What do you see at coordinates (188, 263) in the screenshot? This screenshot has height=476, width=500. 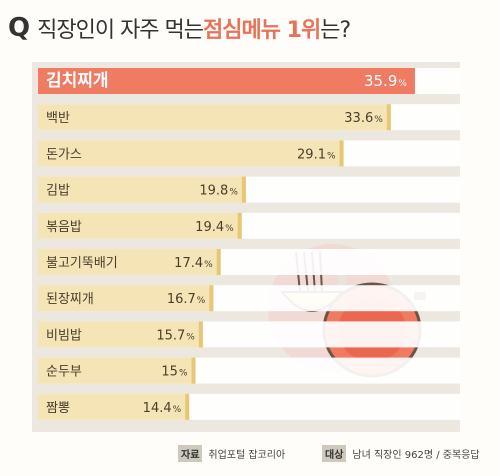 I see `value-number: 17.4` at bounding box center [188, 263].